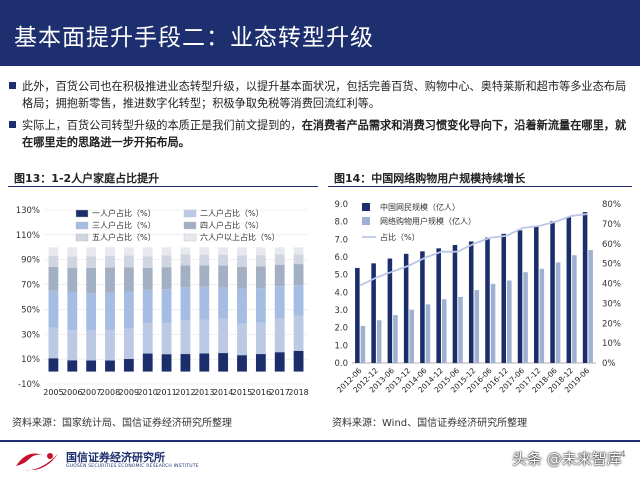  Describe the element at coordinates (430, 423) in the screenshot. I see `right-chart-source: 资料来源：Wind、国信证券经济研究所整理` at that location.